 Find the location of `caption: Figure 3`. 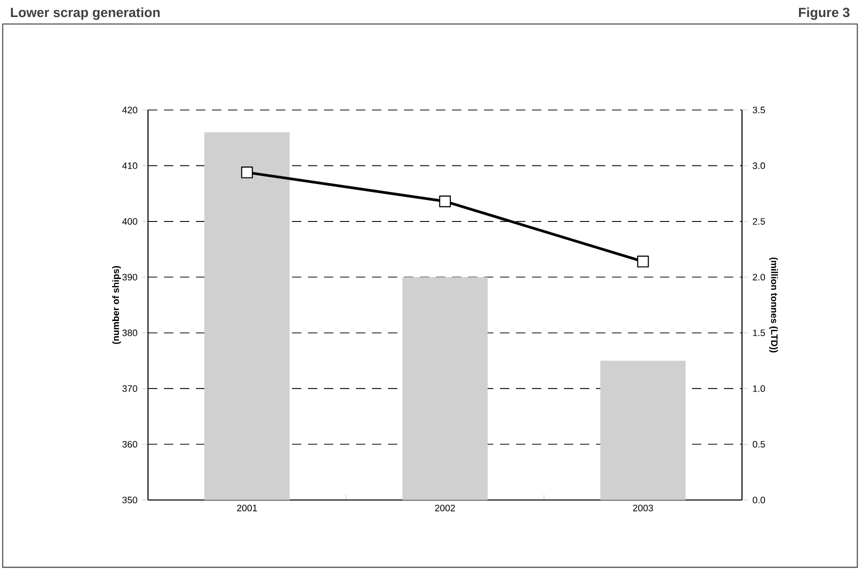

caption: Figure 3 is located at coordinates (824, 13).